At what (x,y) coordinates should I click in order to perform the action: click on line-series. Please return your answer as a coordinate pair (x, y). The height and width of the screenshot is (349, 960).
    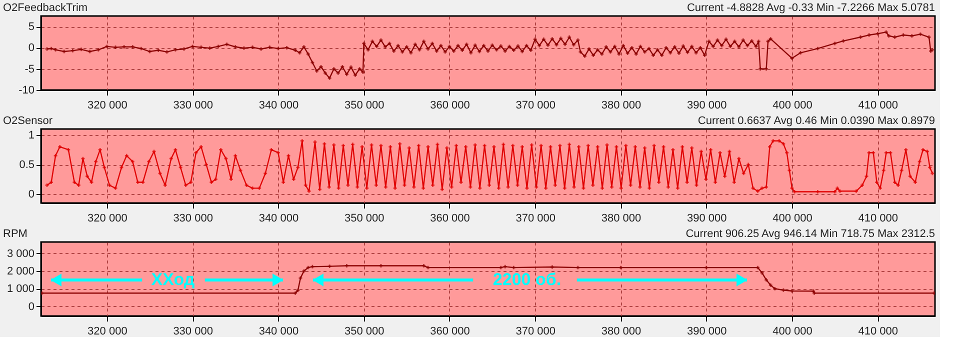
    Looking at the image, I should click on (488, 279).